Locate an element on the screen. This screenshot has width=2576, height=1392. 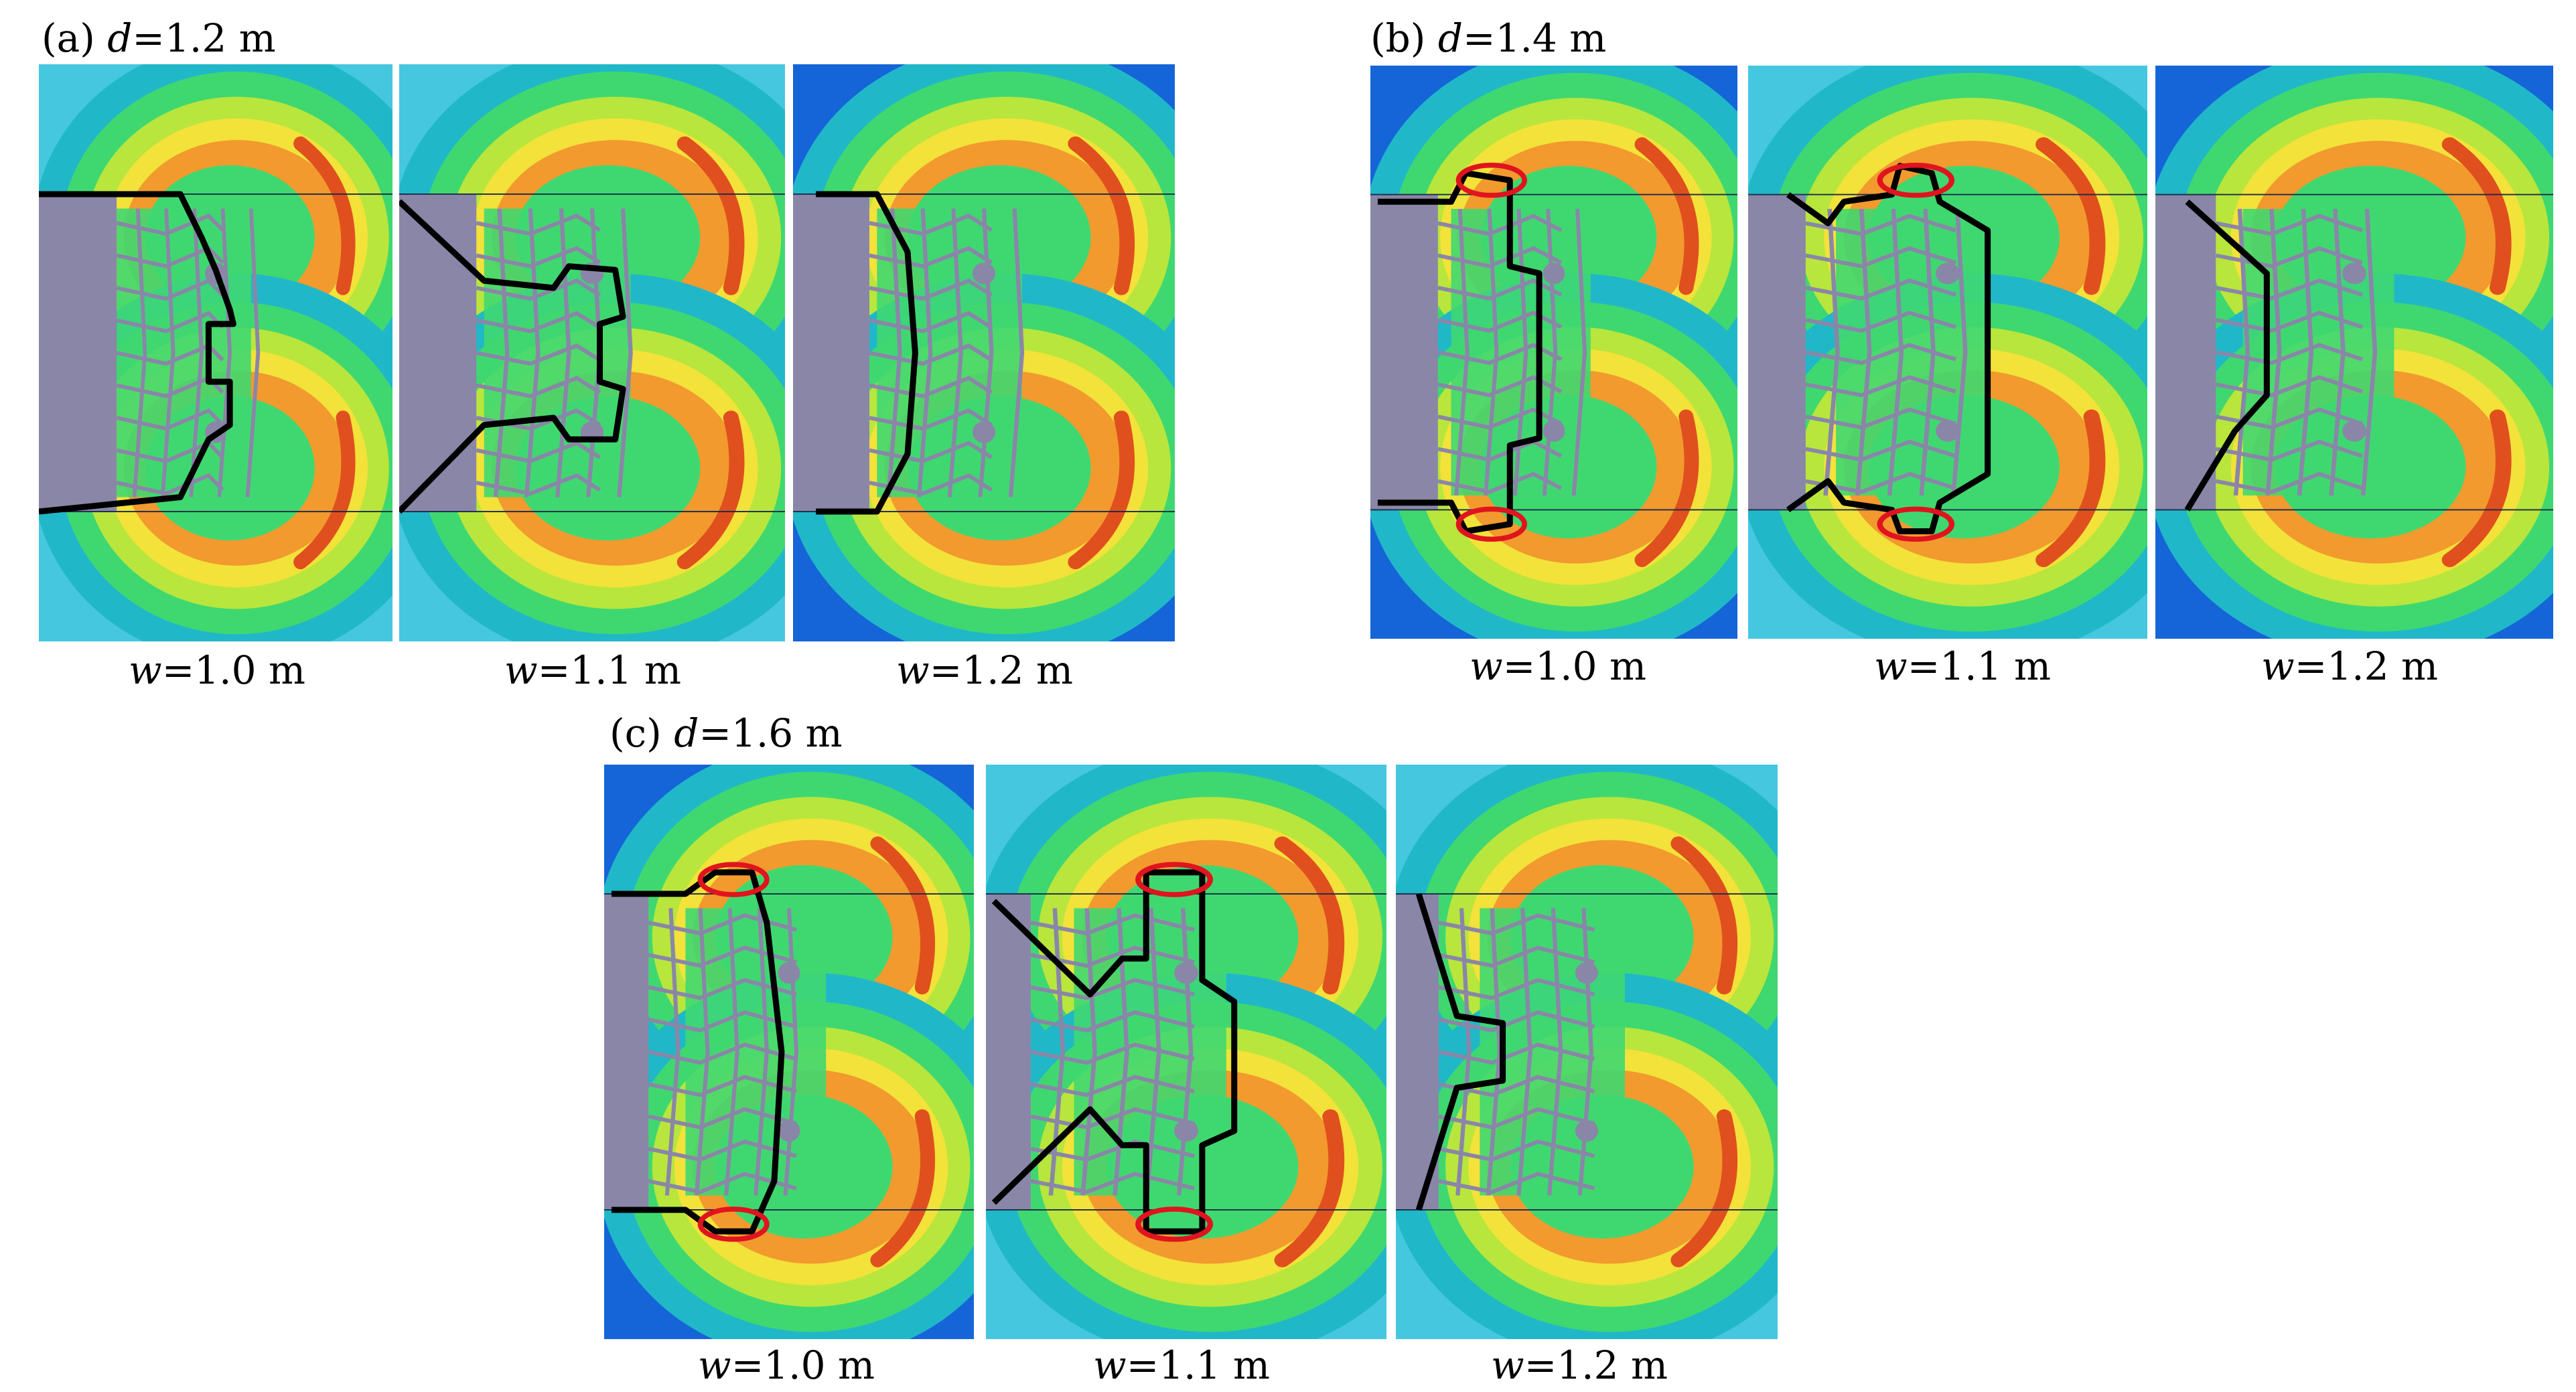
panel-a-1-contour is located at coordinates (215, 353).